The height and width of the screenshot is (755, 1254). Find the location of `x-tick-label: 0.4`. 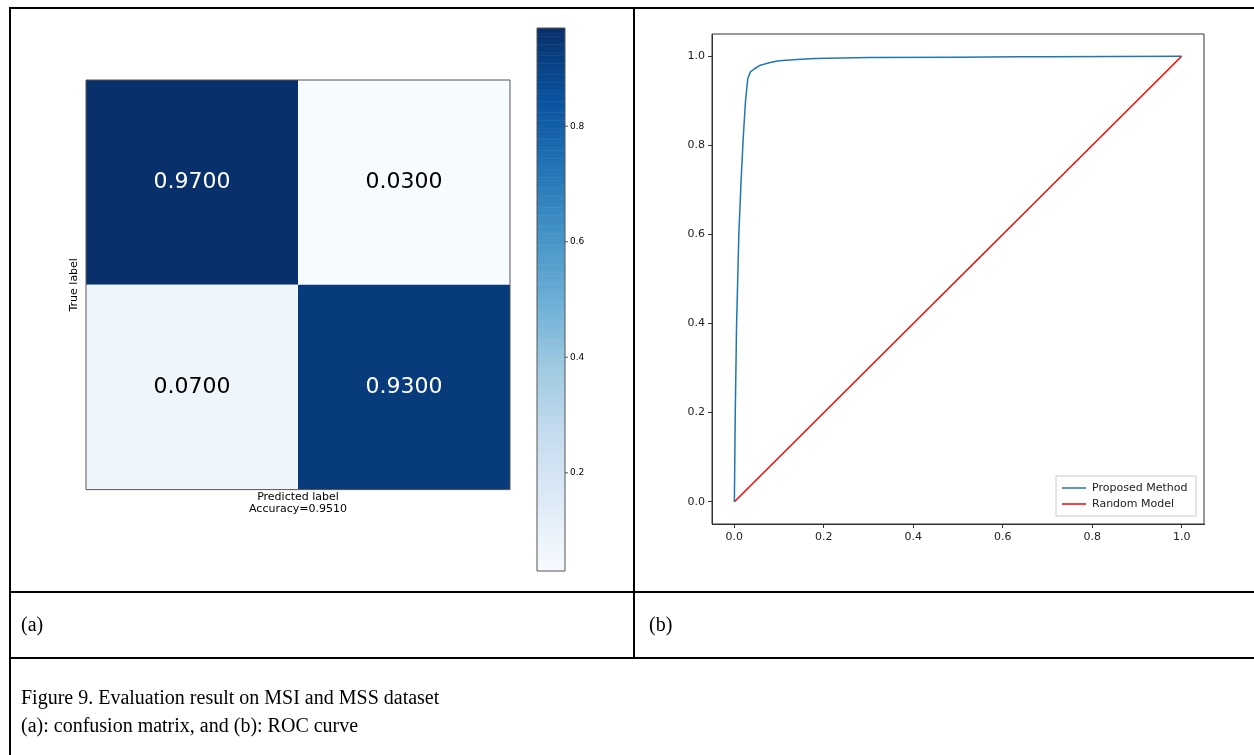

x-tick-label: 0.4 is located at coordinates (913, 537).